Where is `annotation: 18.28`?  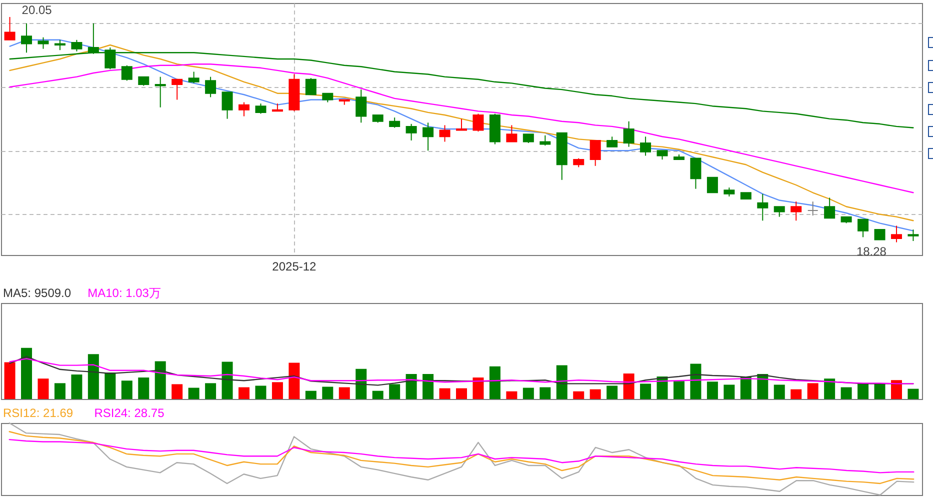
annotation: 18.28 is located at coordinates (871, 251).